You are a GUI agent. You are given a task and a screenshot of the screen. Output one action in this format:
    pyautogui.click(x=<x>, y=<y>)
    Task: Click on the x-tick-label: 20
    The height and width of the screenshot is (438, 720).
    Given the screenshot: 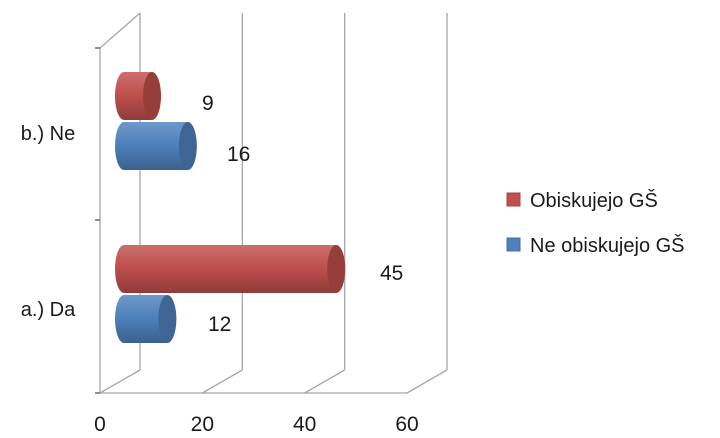 What is the action you would take?
    pyautogui.click(x=202, y=424)
    